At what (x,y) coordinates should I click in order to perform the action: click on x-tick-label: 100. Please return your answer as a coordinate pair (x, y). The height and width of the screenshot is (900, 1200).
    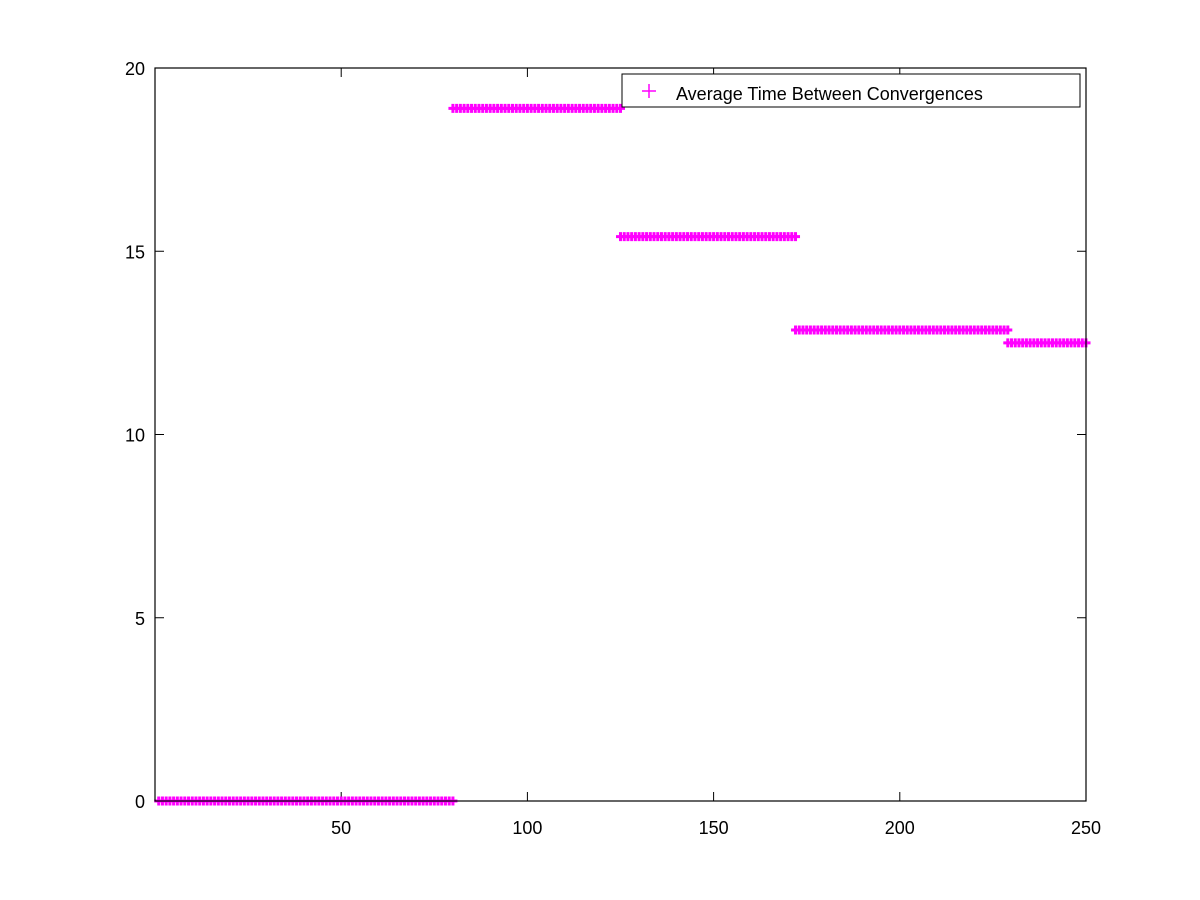
    Looking at the image, I should click on (527, 828).